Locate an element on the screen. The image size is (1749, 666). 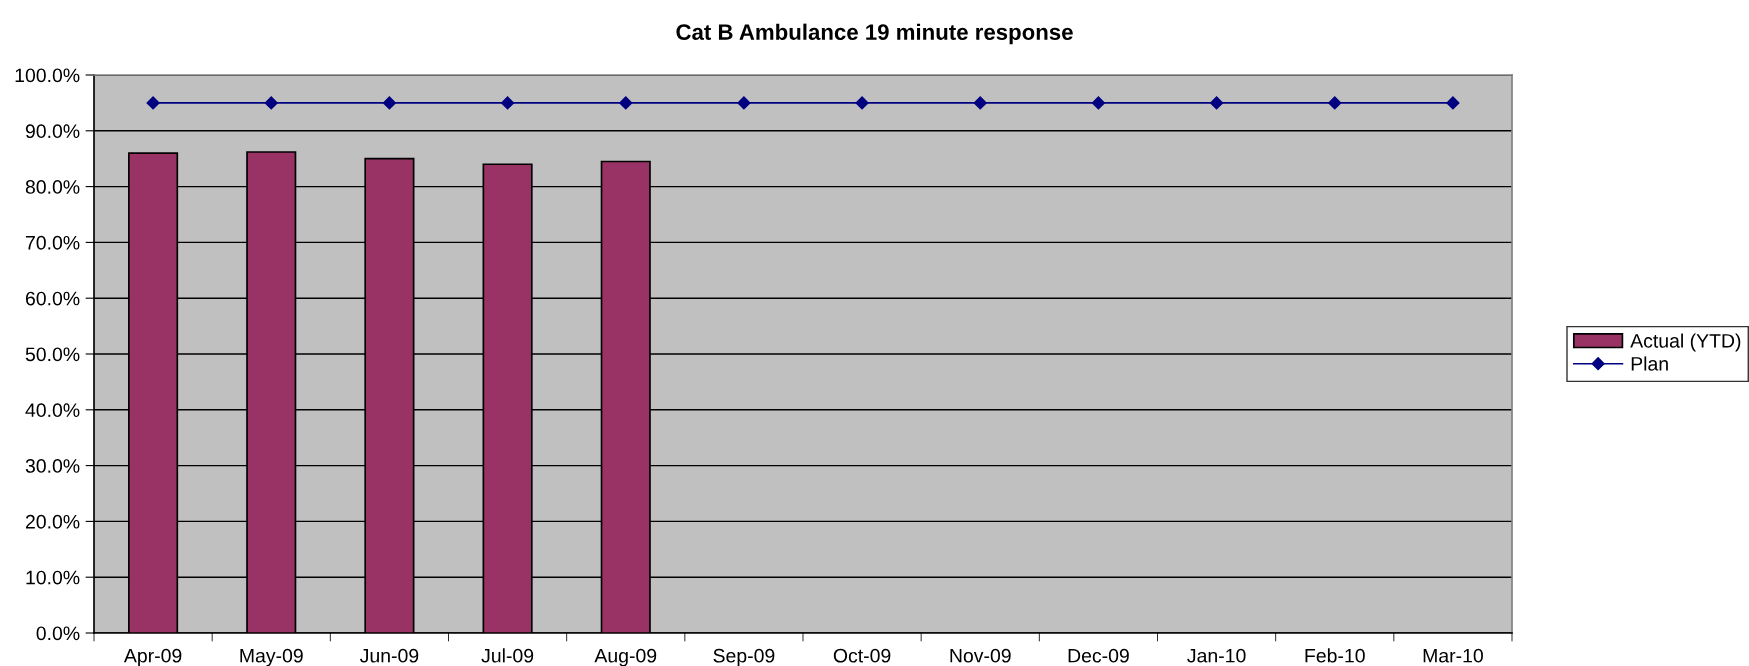
y-tick-label: 90.0% is located at coordinates (52, 131).